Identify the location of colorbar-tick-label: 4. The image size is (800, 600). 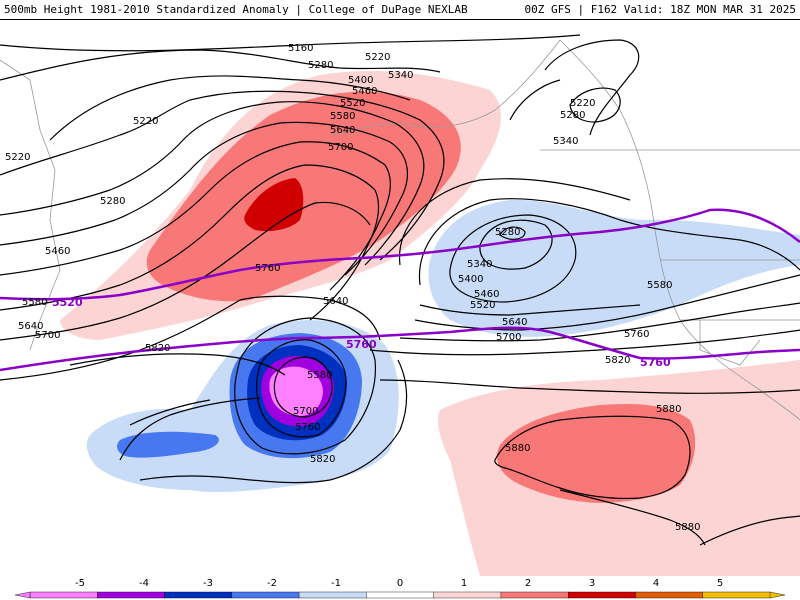
(656, 583).